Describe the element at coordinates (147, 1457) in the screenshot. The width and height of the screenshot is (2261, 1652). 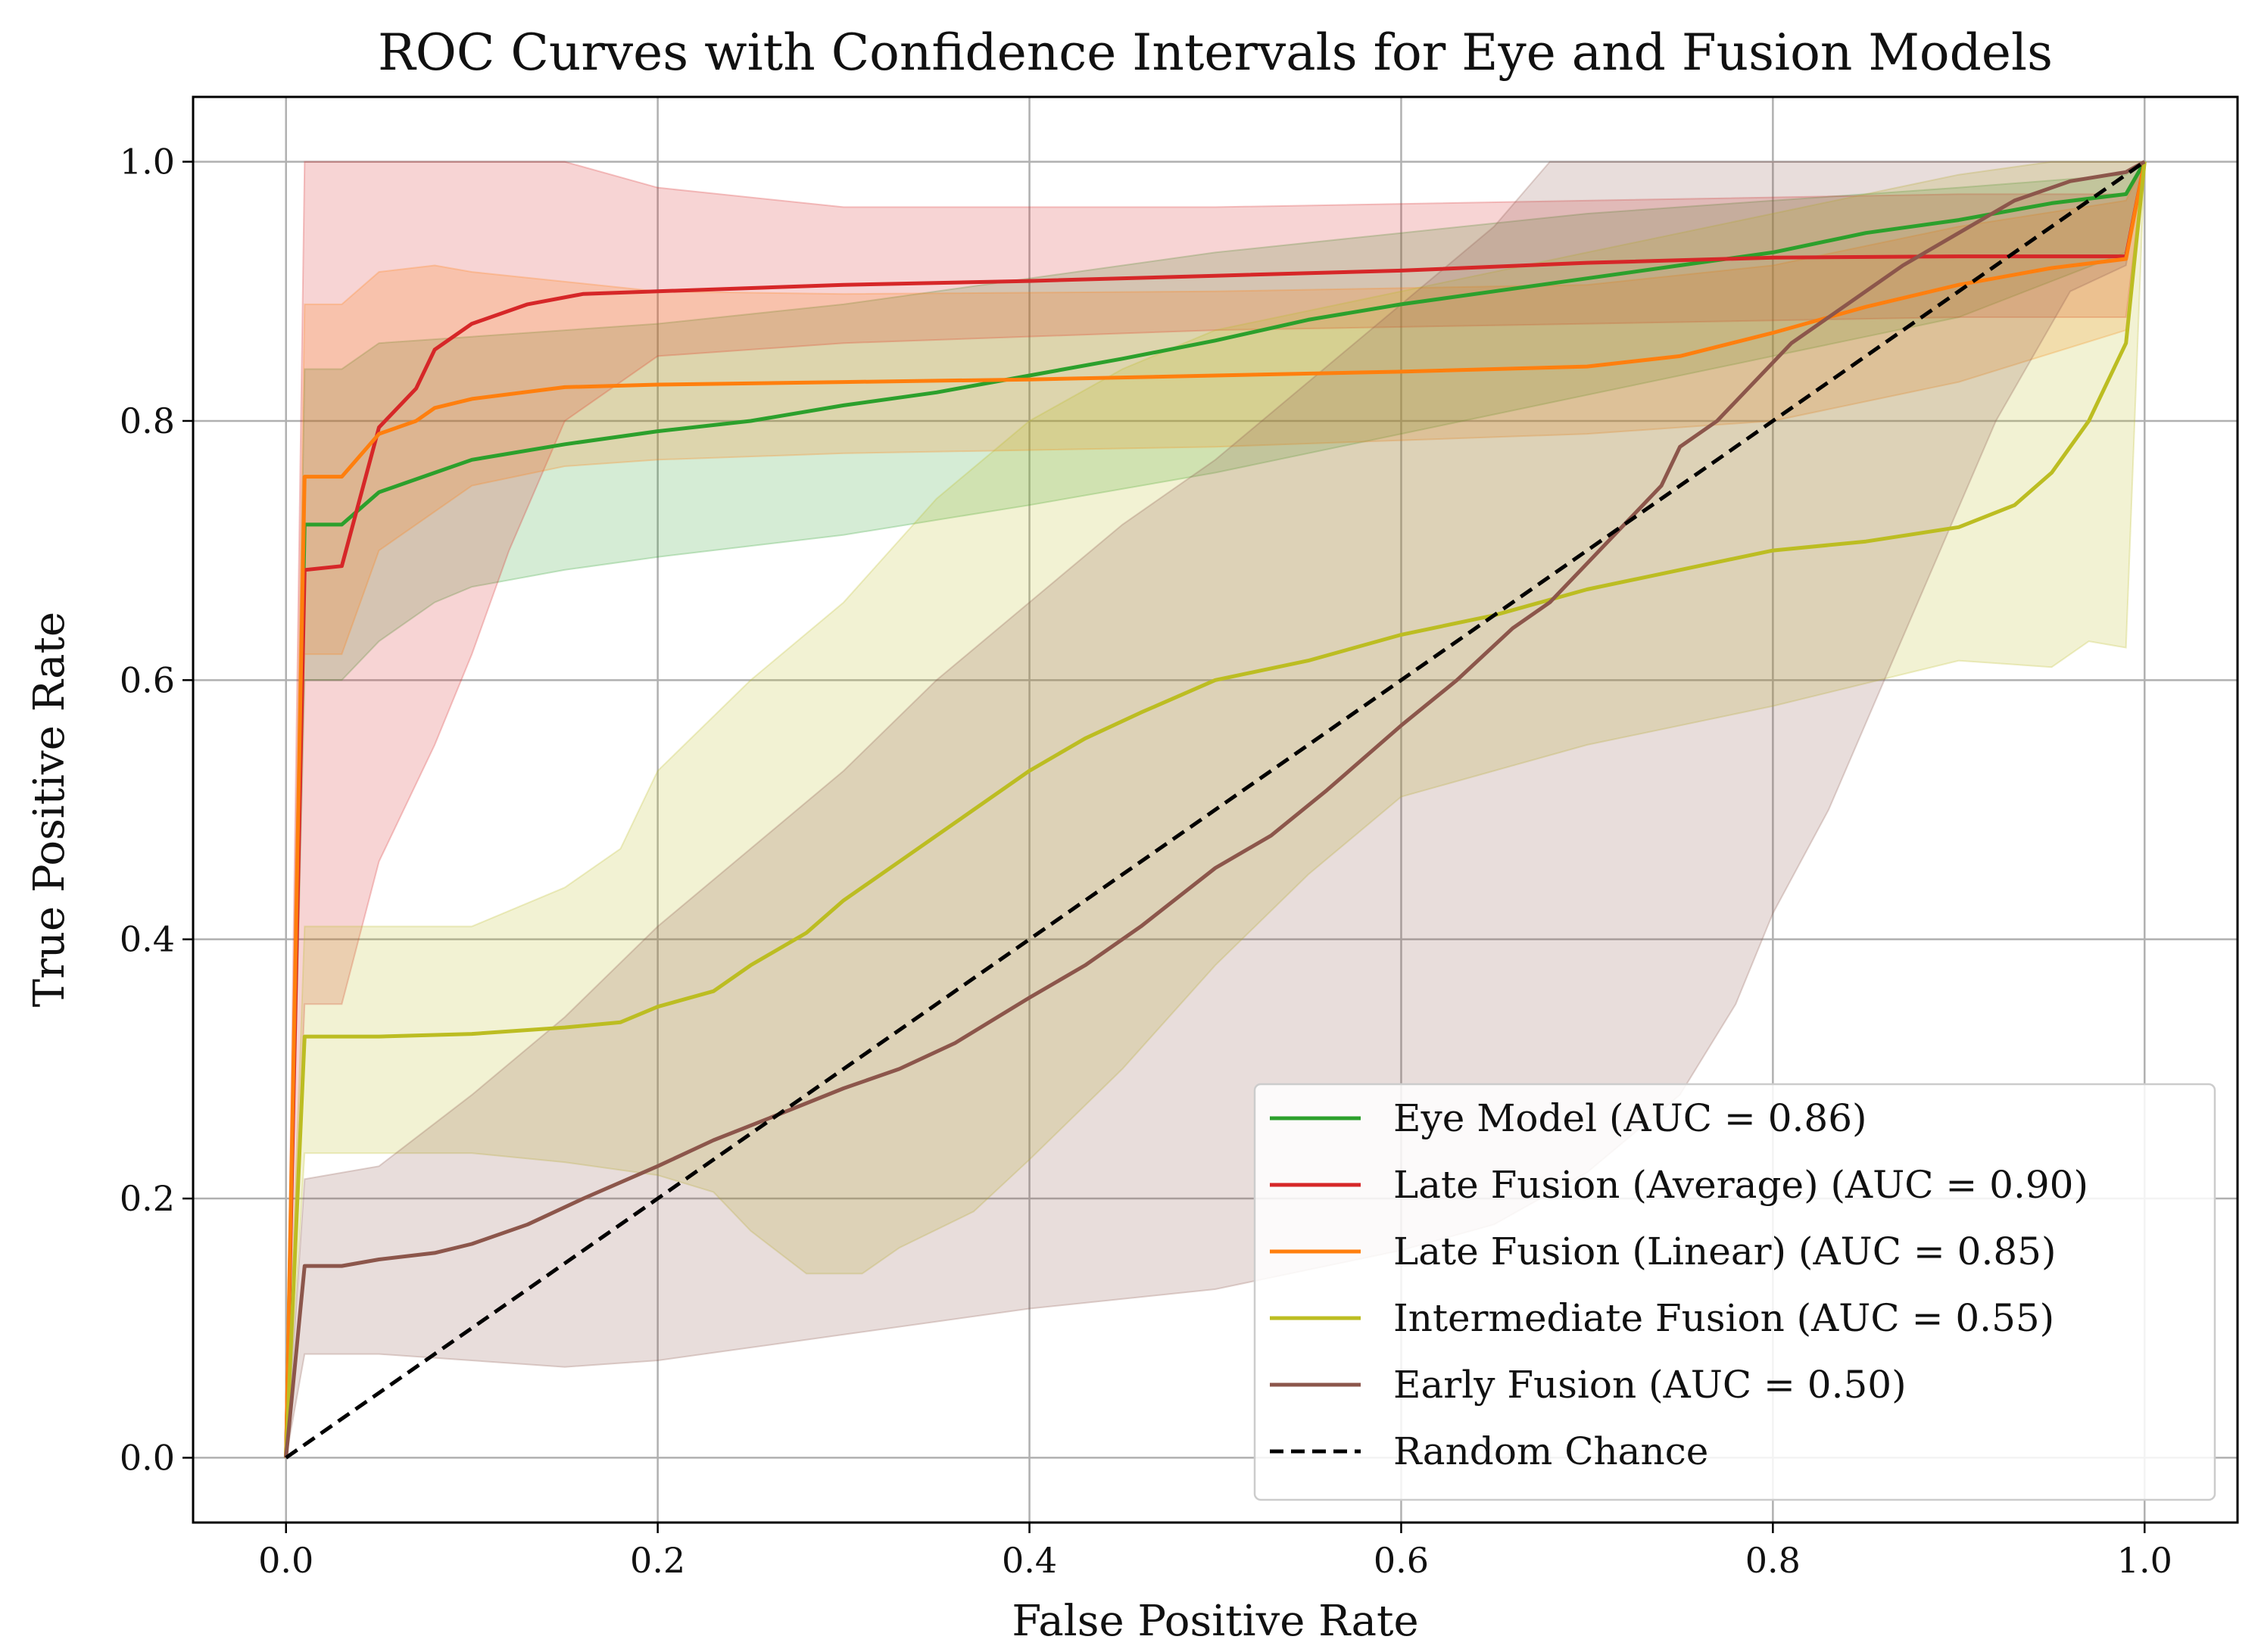
I see `y-tick-label: 0.0` at that location.